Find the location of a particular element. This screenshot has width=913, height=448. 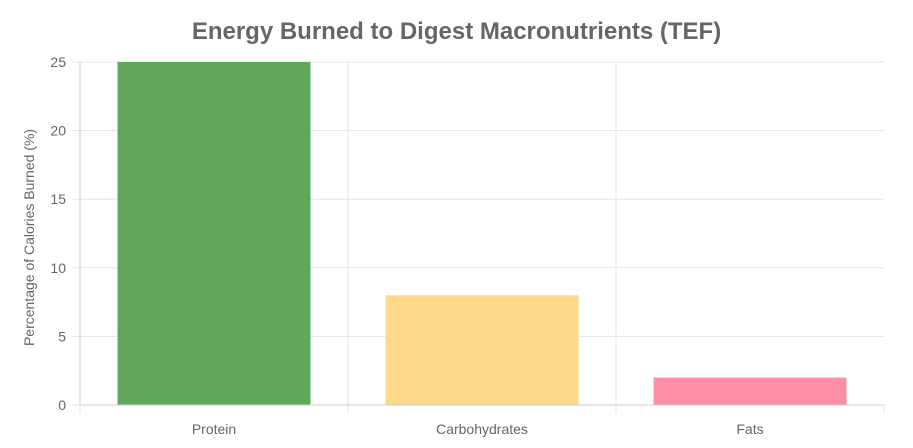

x-tick-label-fats: Fats is located at coordinates (749, 429).